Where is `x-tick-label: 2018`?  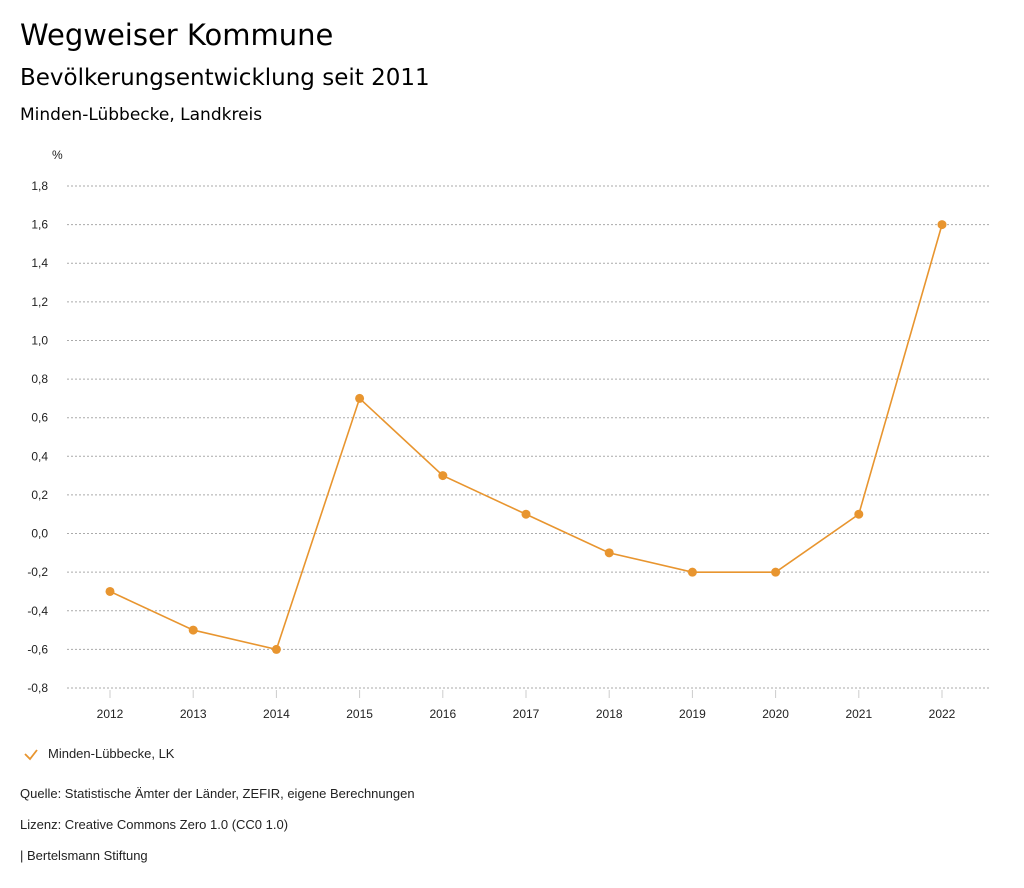 x-tick-label: 2018 is located at coordinates (609, 714).